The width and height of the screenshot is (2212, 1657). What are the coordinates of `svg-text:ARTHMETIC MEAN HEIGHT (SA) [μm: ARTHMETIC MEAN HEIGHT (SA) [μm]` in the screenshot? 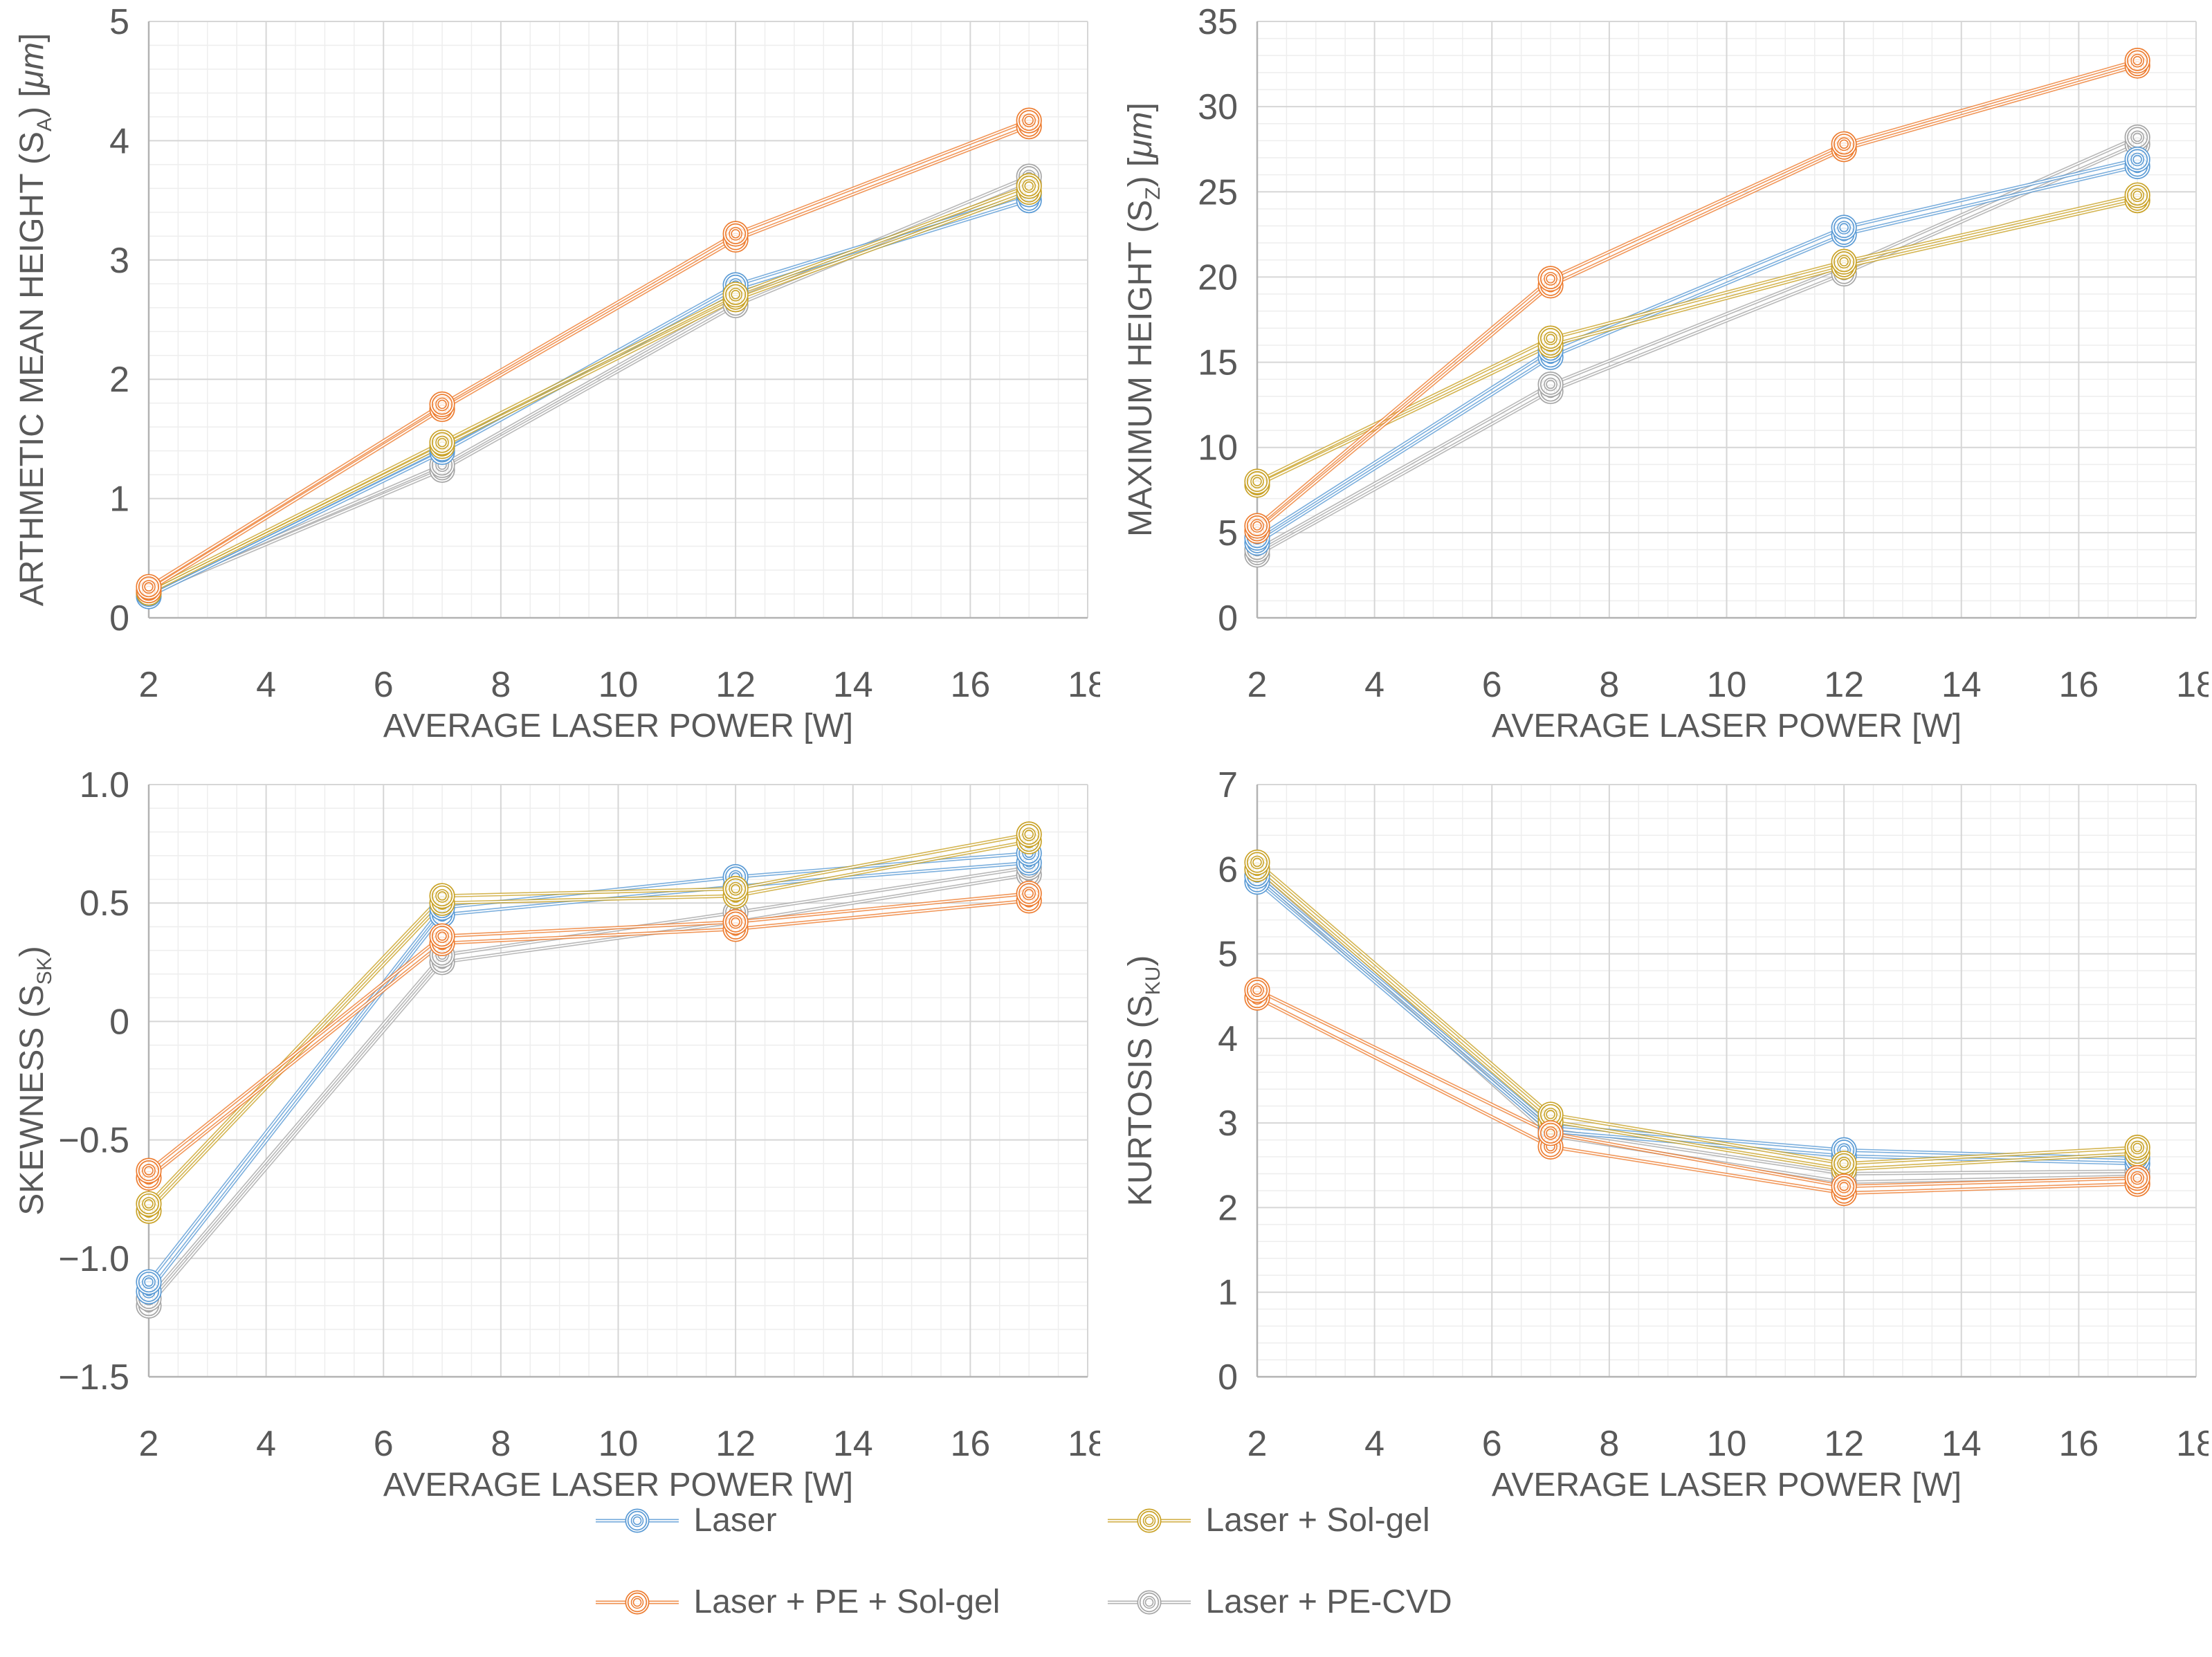 It's located at (35, 320).